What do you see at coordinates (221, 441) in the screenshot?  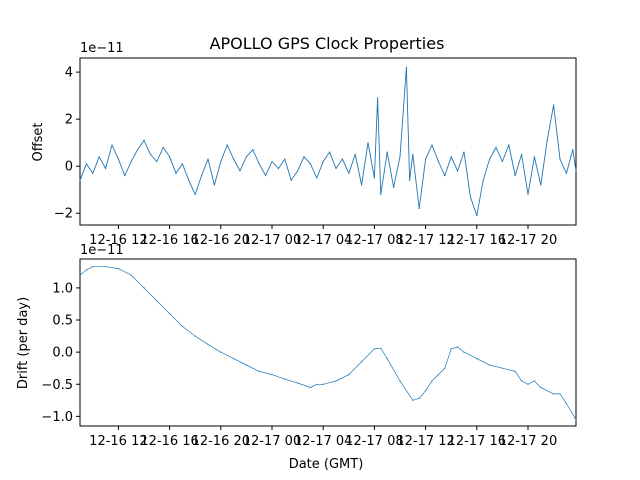 I see `drift-x-tick-label: 12-16 20` at bounding box center [221, 441].